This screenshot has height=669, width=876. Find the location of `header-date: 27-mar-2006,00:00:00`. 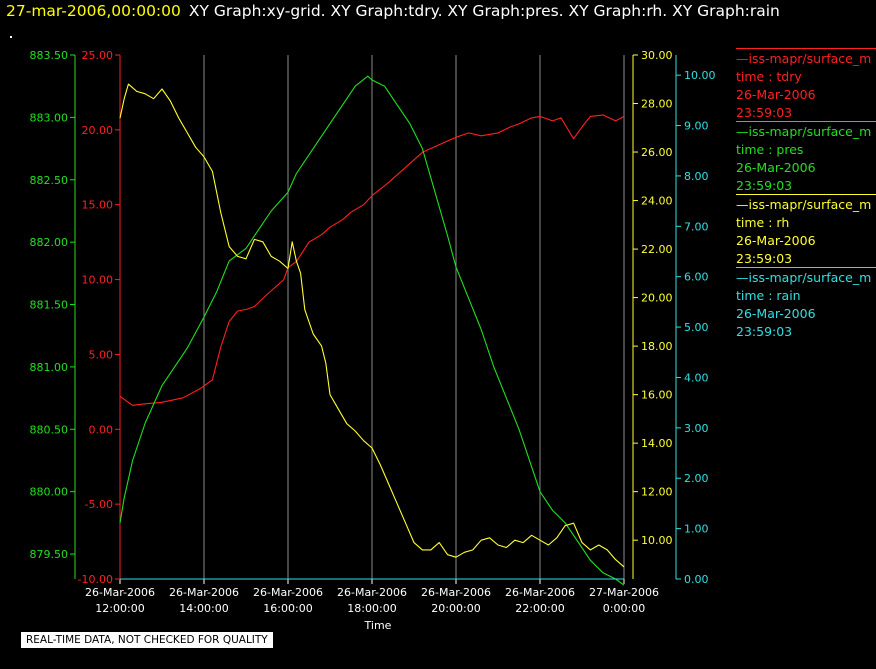

header-date: 27-mar-2006,00:00:00 is located at coordinates (93, 11).